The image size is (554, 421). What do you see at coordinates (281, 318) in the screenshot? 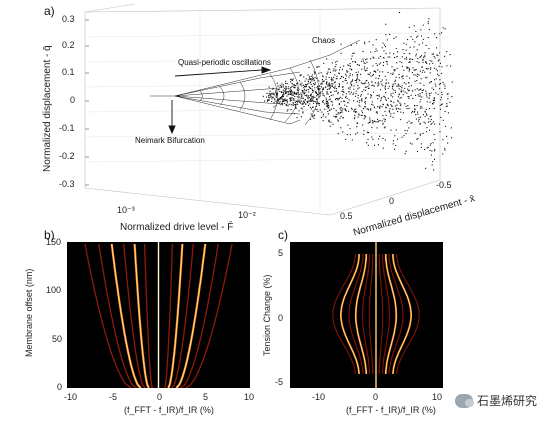
I see `panel-c-y-tick: 0` at bounding box center [281, 318].